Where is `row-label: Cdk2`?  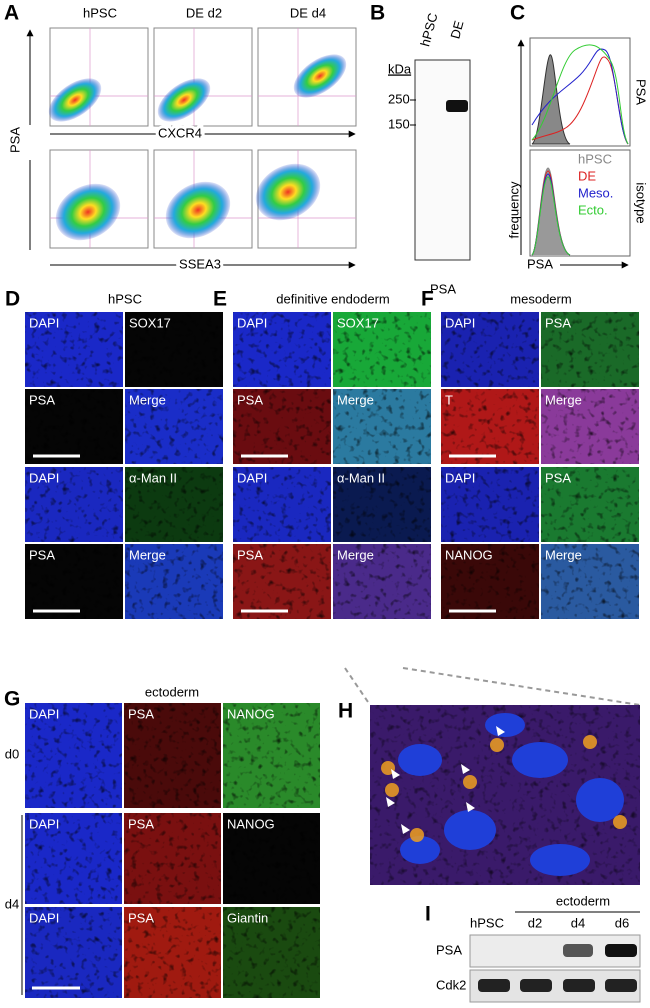 row-label: Cdk2 is located at coordinates (451, 984).